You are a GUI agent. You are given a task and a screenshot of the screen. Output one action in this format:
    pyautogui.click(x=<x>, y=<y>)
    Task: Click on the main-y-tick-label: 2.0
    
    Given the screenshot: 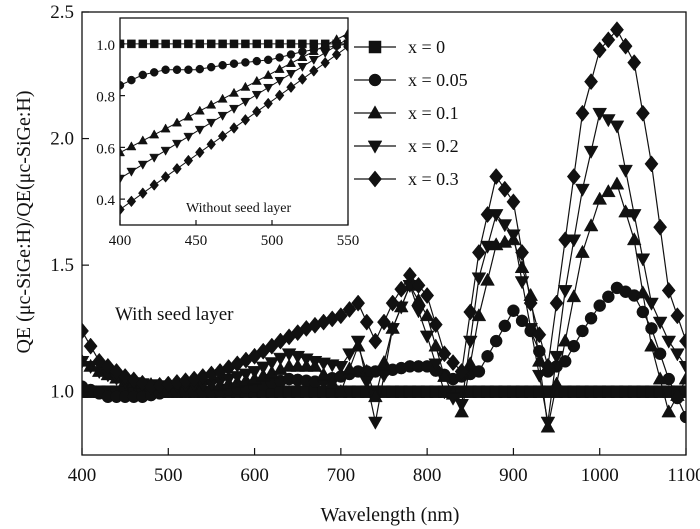 What is the action you would take?
    pyautogui.click(x=62, y=139)
    